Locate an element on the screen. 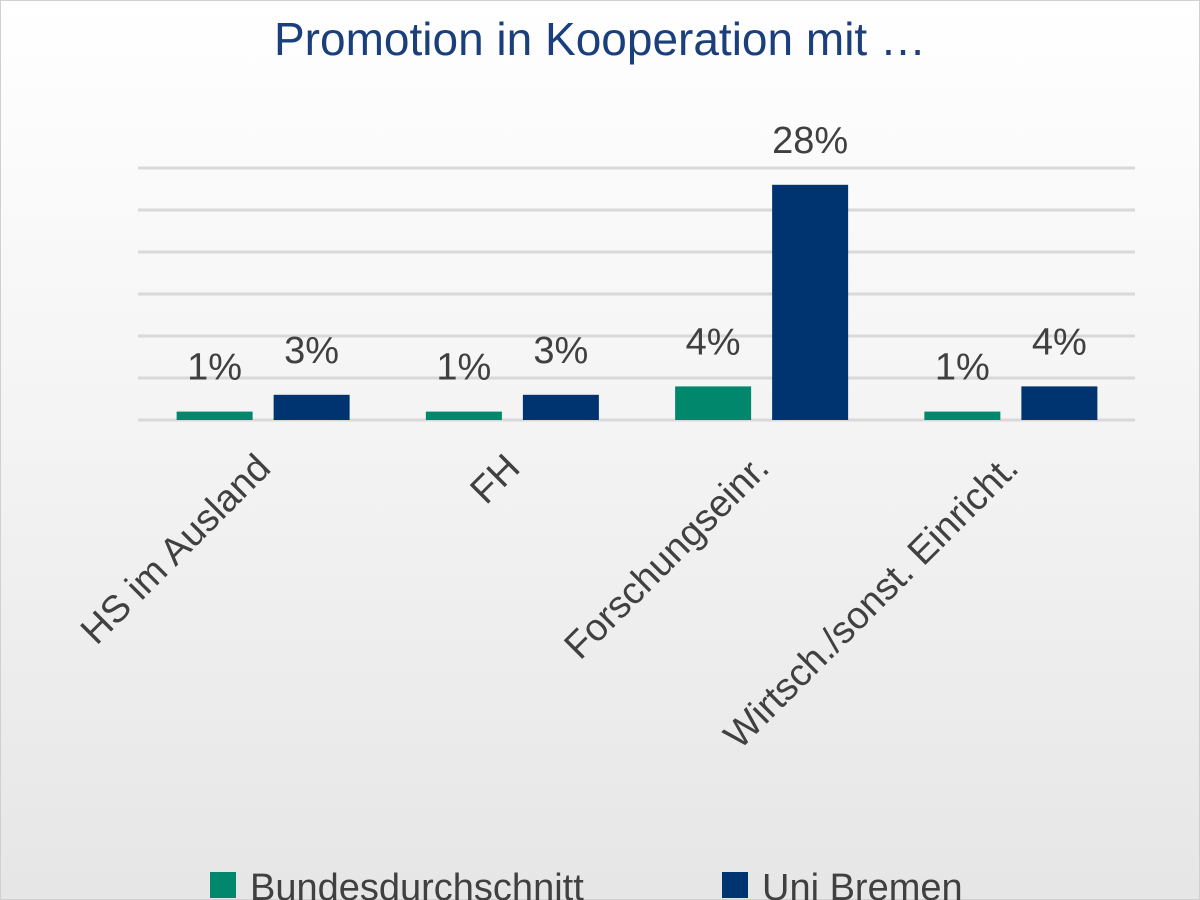 The width and height of the screenshot is (1200, 900). category-label: FH is located at coordinates (496, 480).